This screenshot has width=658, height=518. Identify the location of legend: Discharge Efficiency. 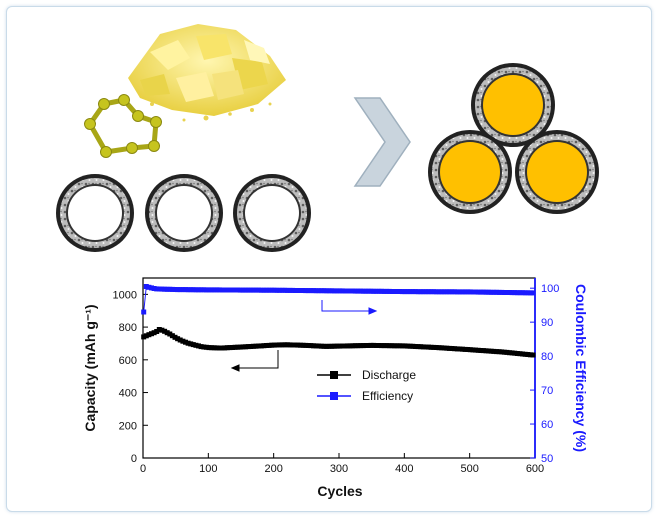
(366, 385).